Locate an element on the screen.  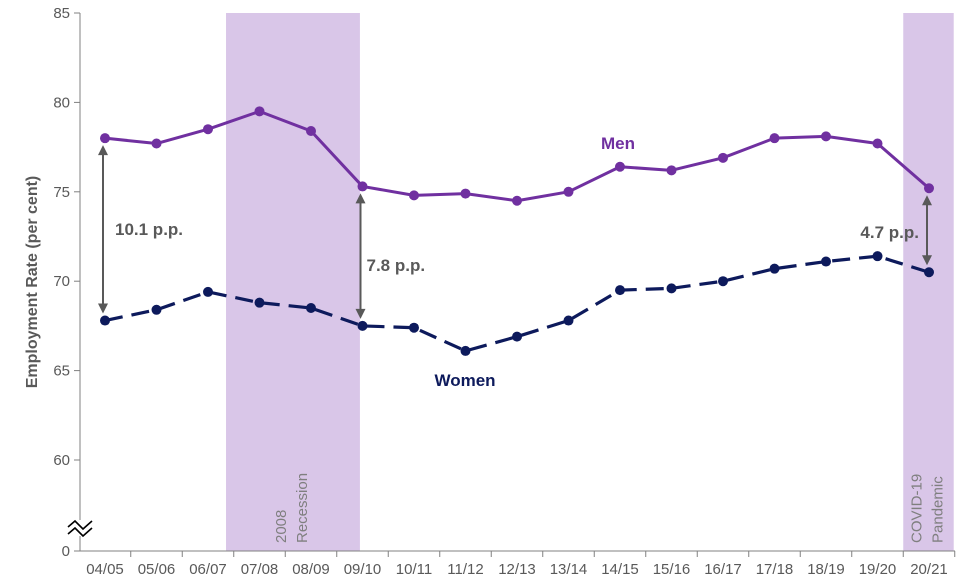
x-tick-label: 17/18 is located at coordinates (775, 569).